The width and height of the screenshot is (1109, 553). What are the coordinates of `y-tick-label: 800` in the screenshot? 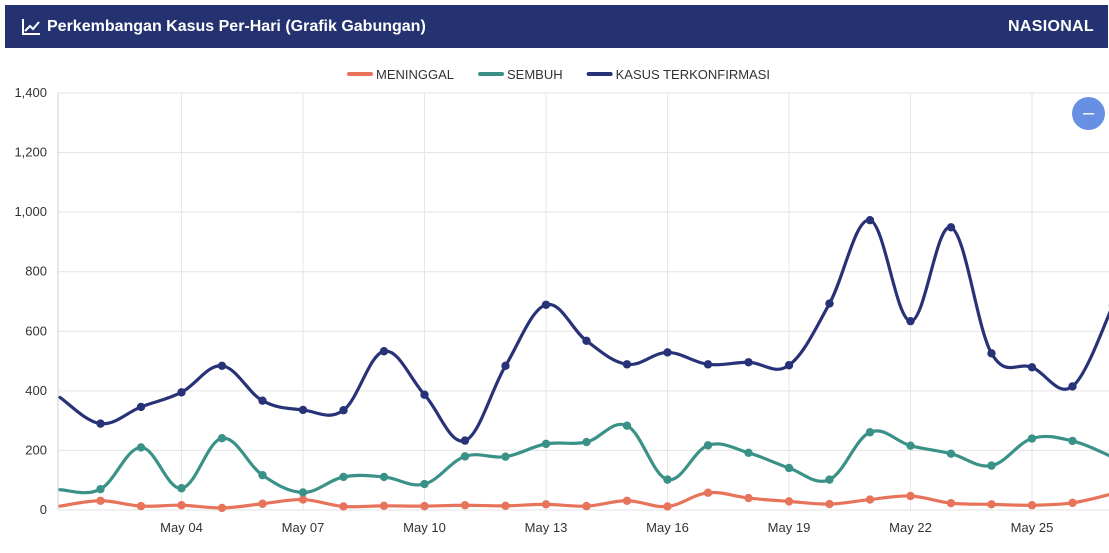 It's located at (36, 271).